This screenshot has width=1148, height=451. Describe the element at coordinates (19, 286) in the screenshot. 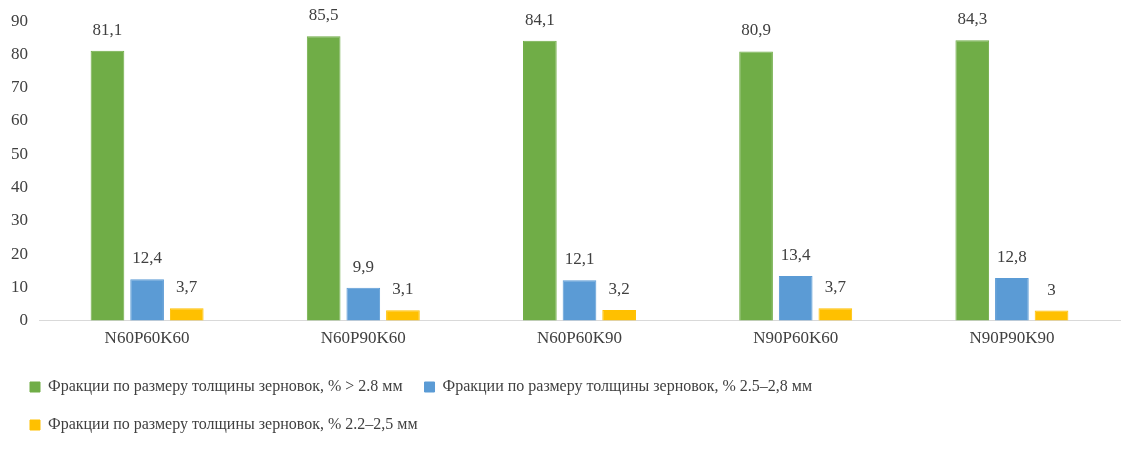

I see `y-tick-label: 10` at that location.